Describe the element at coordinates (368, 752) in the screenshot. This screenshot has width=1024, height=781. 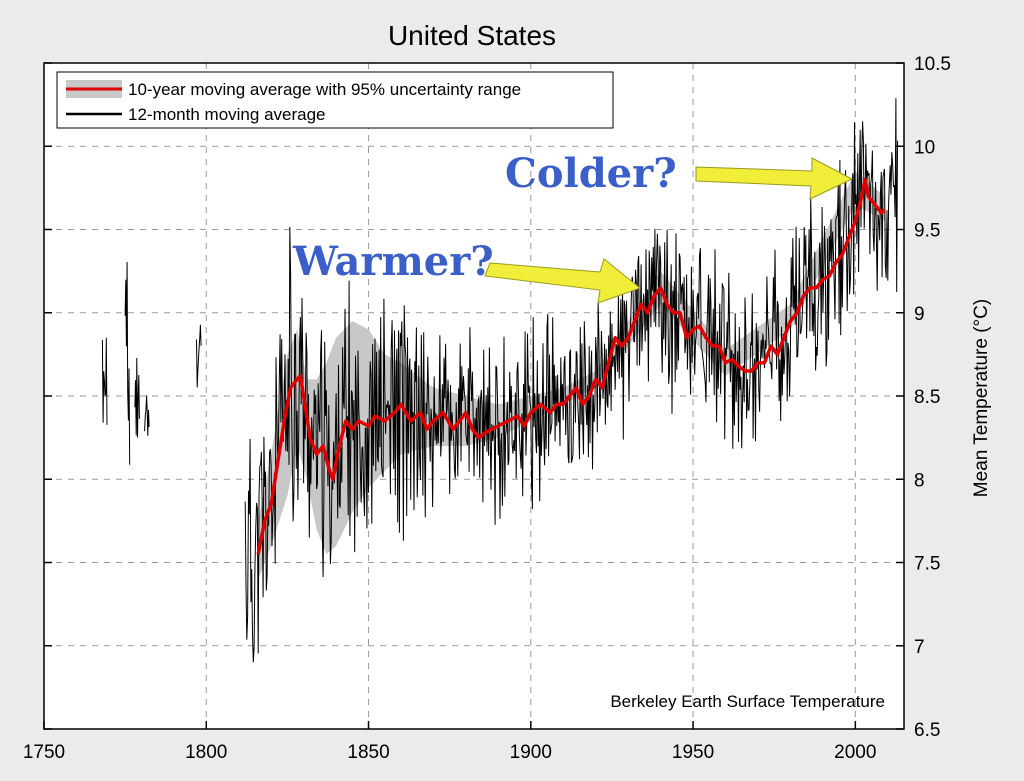
I see `x-tick-label: 1850` at that location.